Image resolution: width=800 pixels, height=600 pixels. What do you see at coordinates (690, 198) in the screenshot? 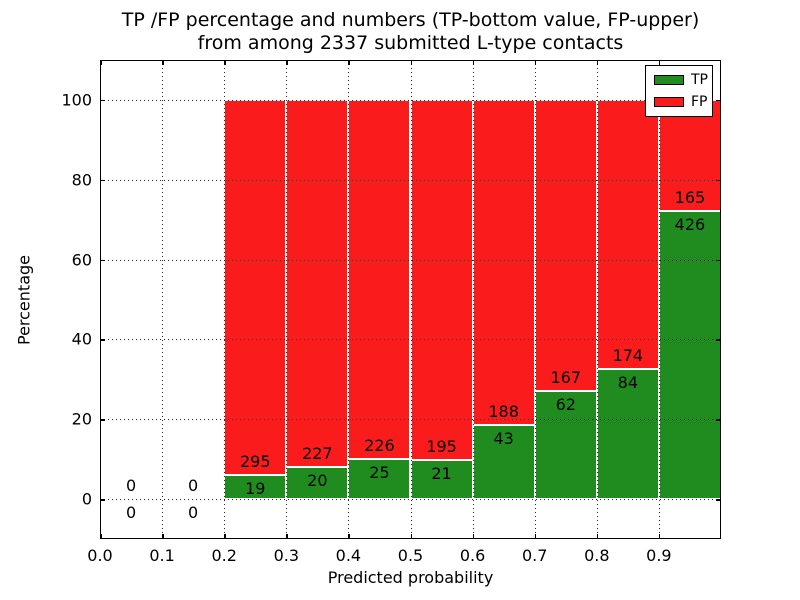
I see `fp-count-label: 165` at bounding box center [690, 198].